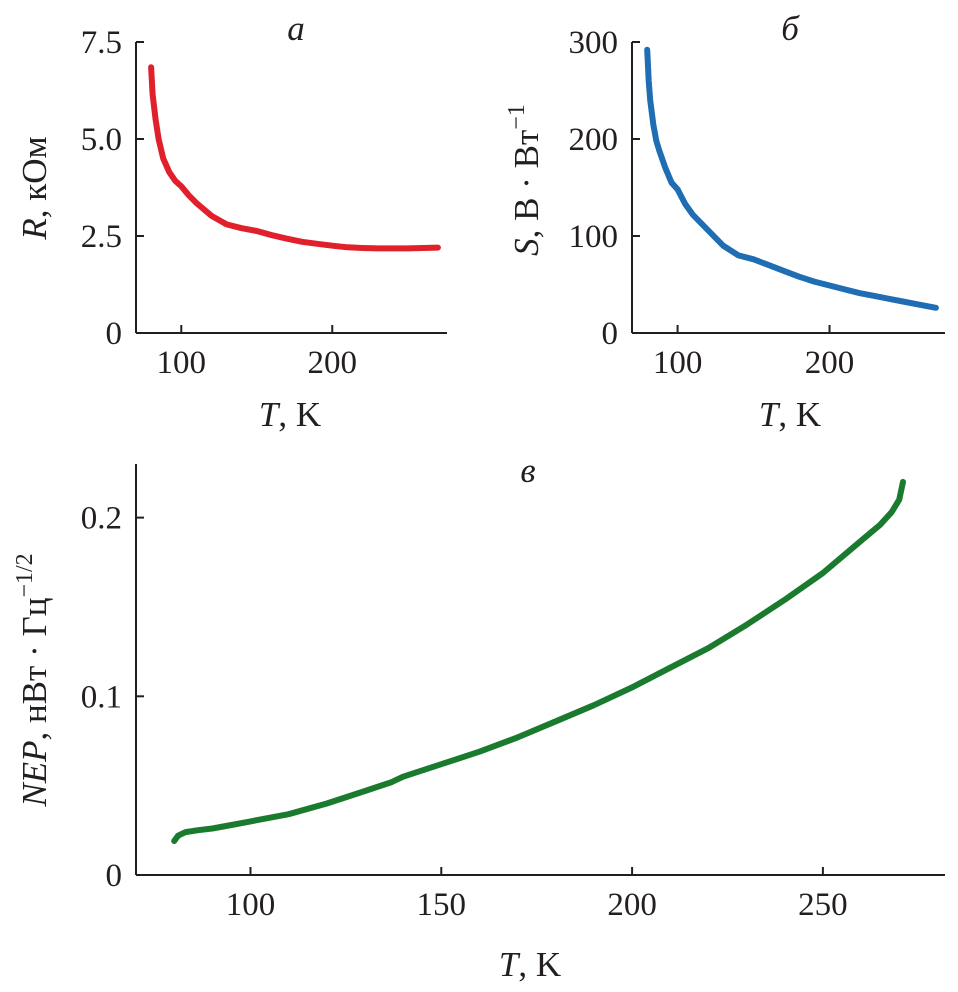 The height and width of the screenshot is (992, 958). I want to click on panel-b-y-tick-label: 300, so click(594, 43).